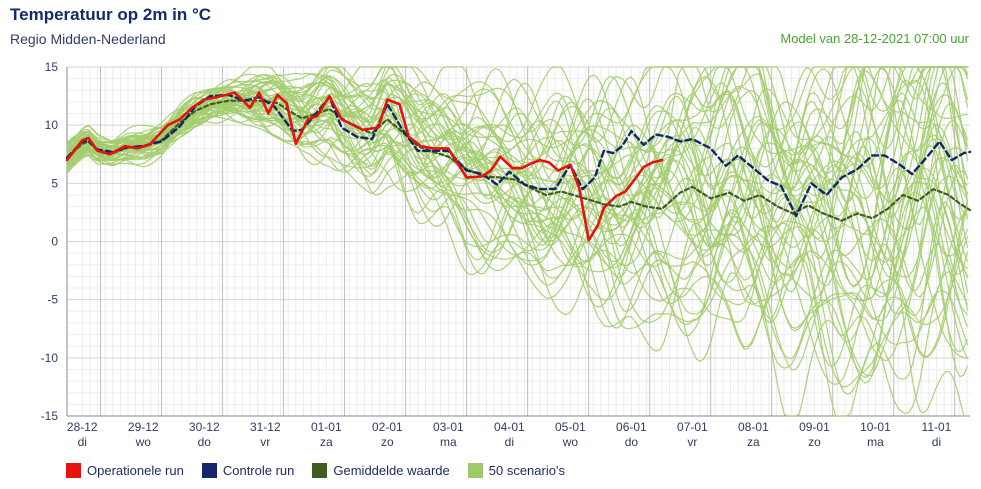 Image resolution: width=981 pixels, height=489 pixels. I want to click on x-tick-date: 08-01, so click(753, 427).